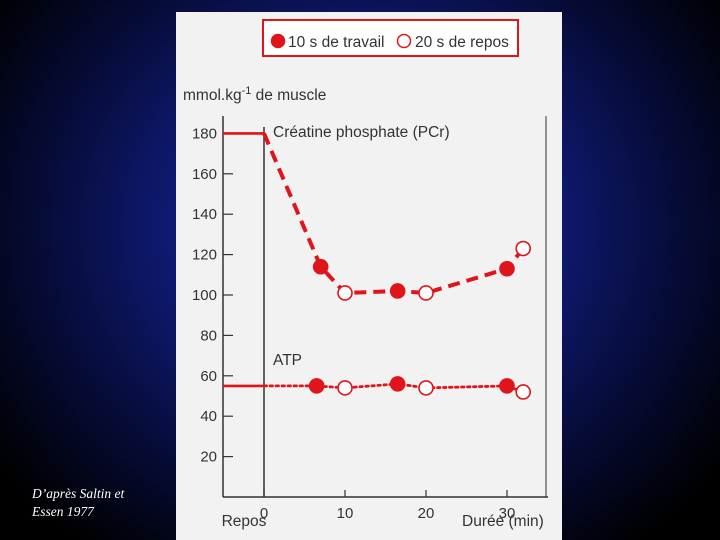 The height and width of the screenshot is (540, 720). What do you see at coordinates (247, 91) in the screenshot?
I see `y-axis-title-superscript: -1` at bounding box center [247, 91].